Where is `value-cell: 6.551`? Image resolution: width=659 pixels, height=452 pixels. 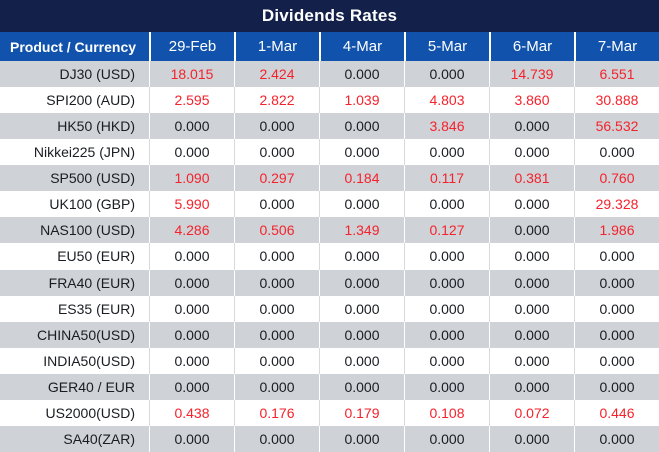
value-cell: 6.551 is located at coordinates (616, 74).